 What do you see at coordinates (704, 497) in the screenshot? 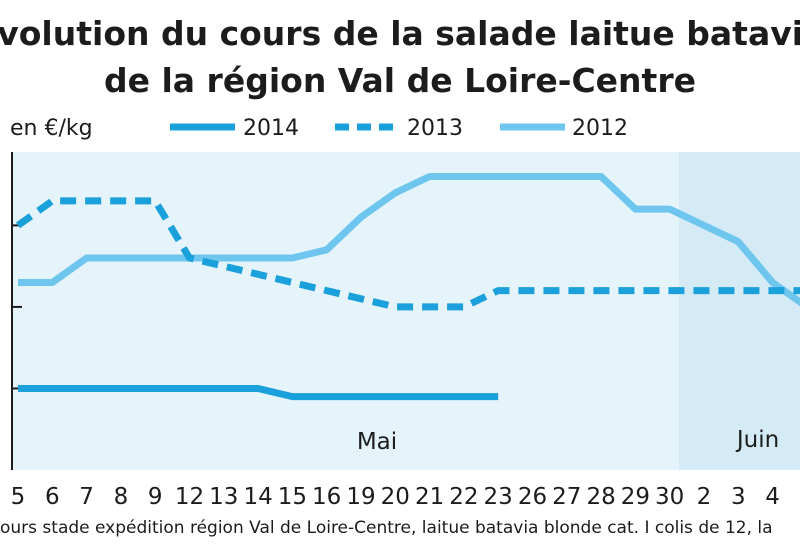
I see `x-tick-label: 2` at bounding box center [704, 497].